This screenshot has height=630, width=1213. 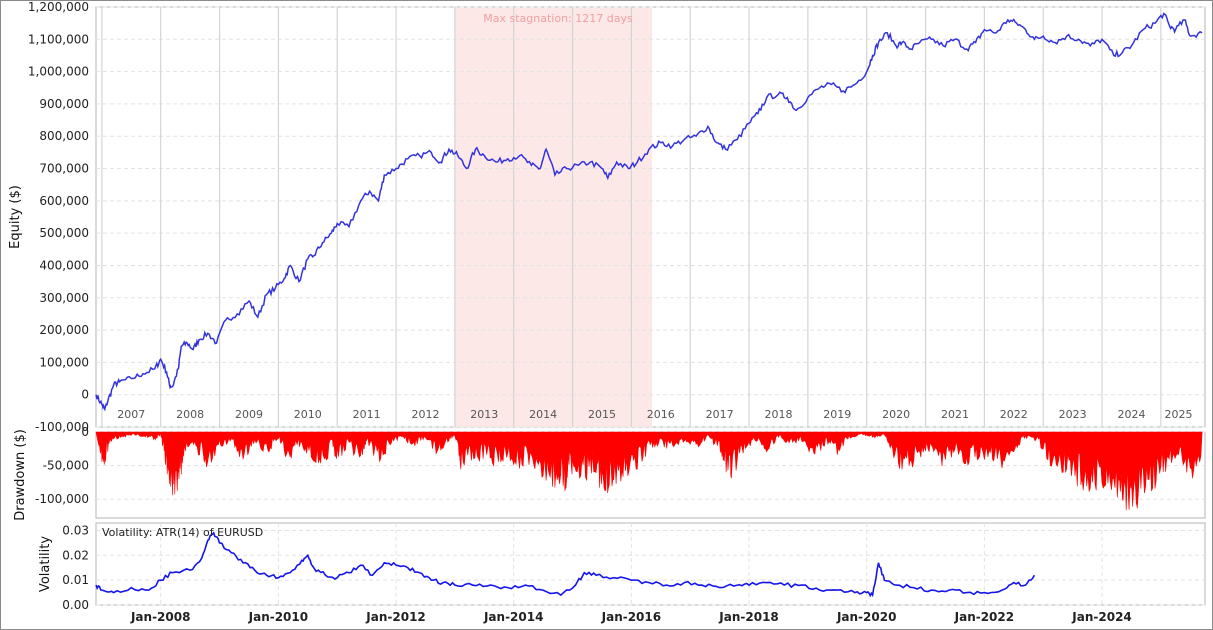 What do you see at coordinates (249, 414) in the screenshot?
I see `year-label: 2009` at bounding box center [249, 414].